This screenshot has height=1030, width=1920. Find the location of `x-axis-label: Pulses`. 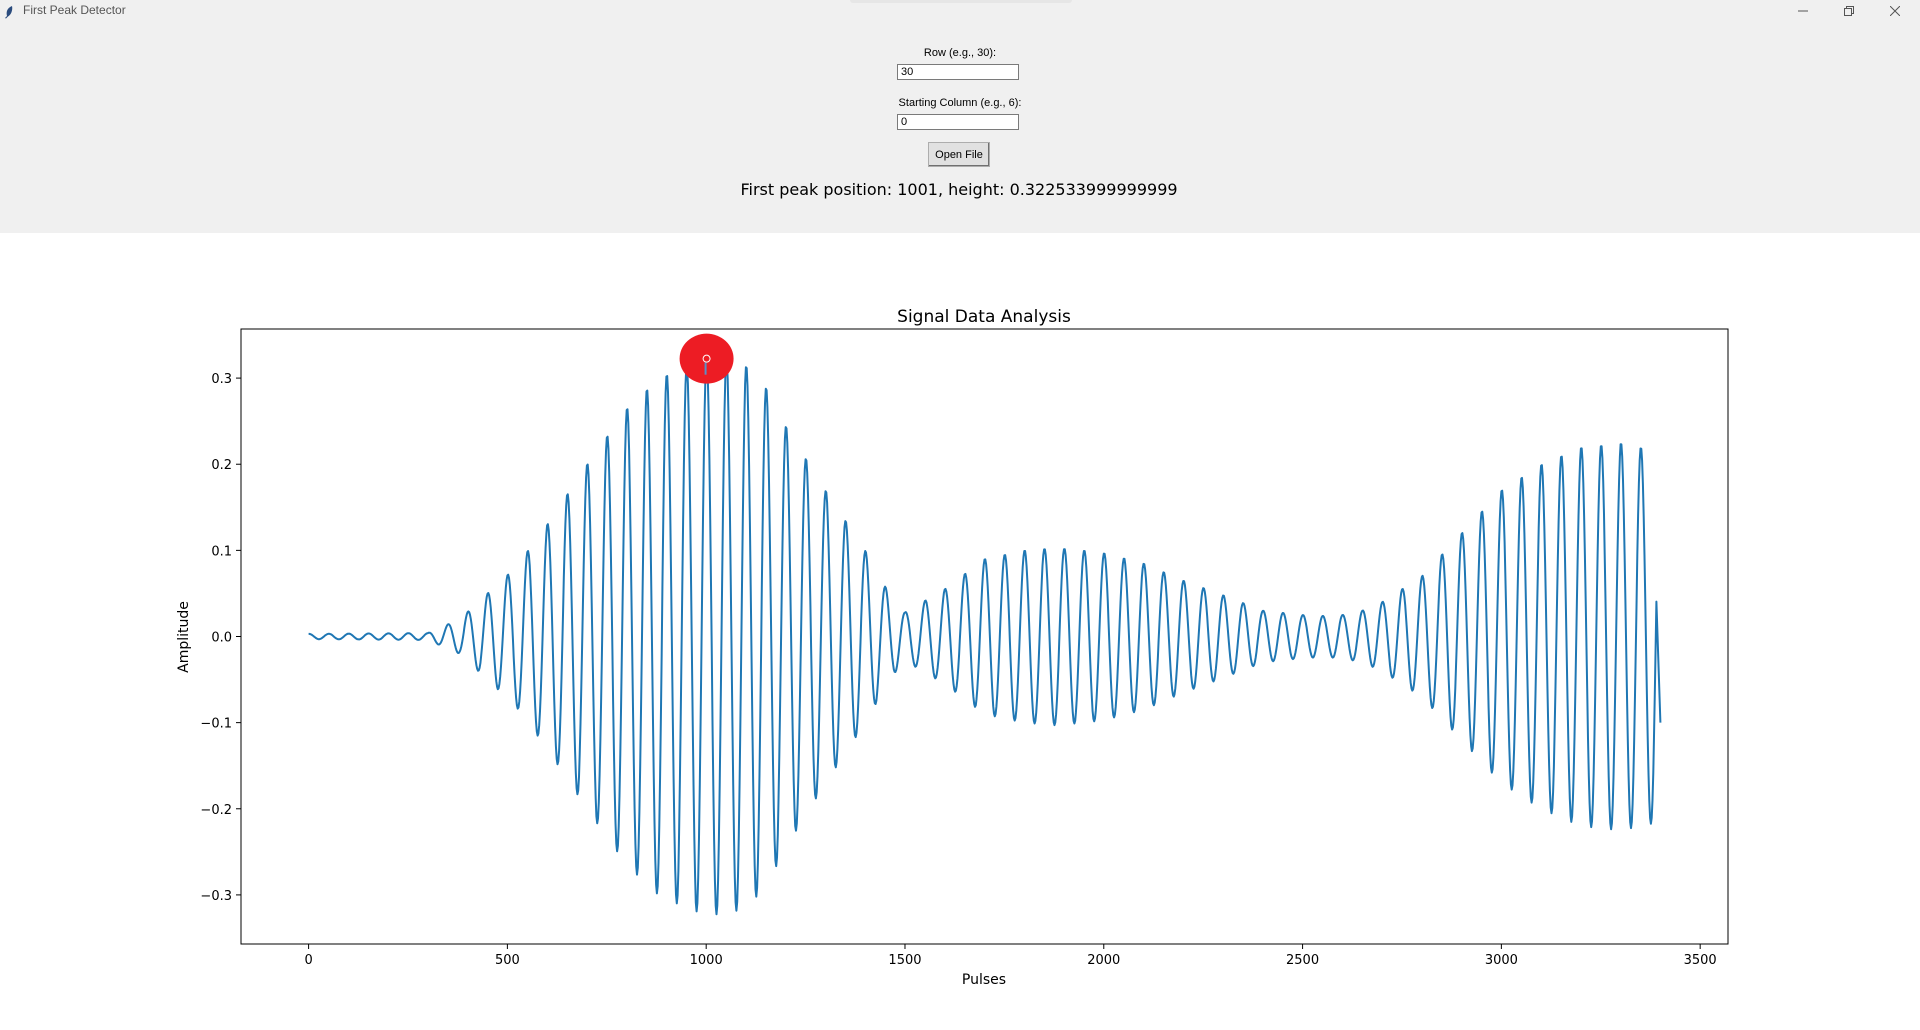

x-axis-label: Pulses is located at coordinates (984, 980).